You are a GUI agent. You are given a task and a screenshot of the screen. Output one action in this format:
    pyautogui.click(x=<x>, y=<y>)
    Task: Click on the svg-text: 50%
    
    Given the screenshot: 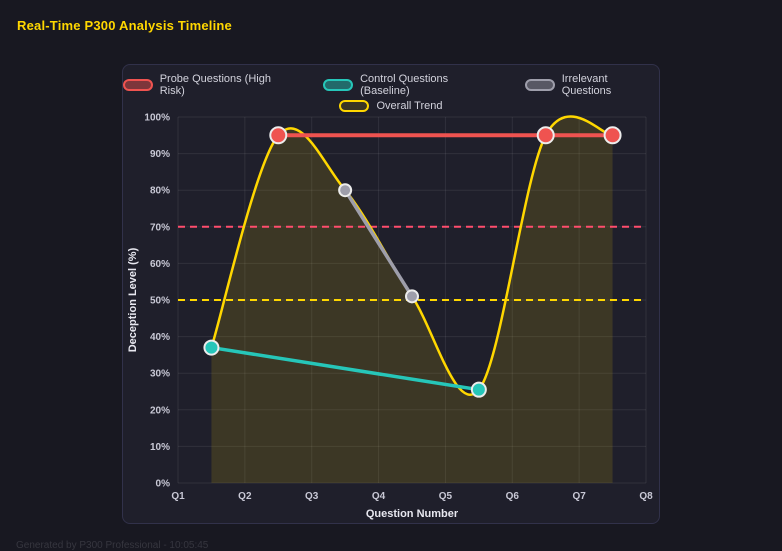 What is the action you would take?
    pyautogui.click(x=160, y=301)
    